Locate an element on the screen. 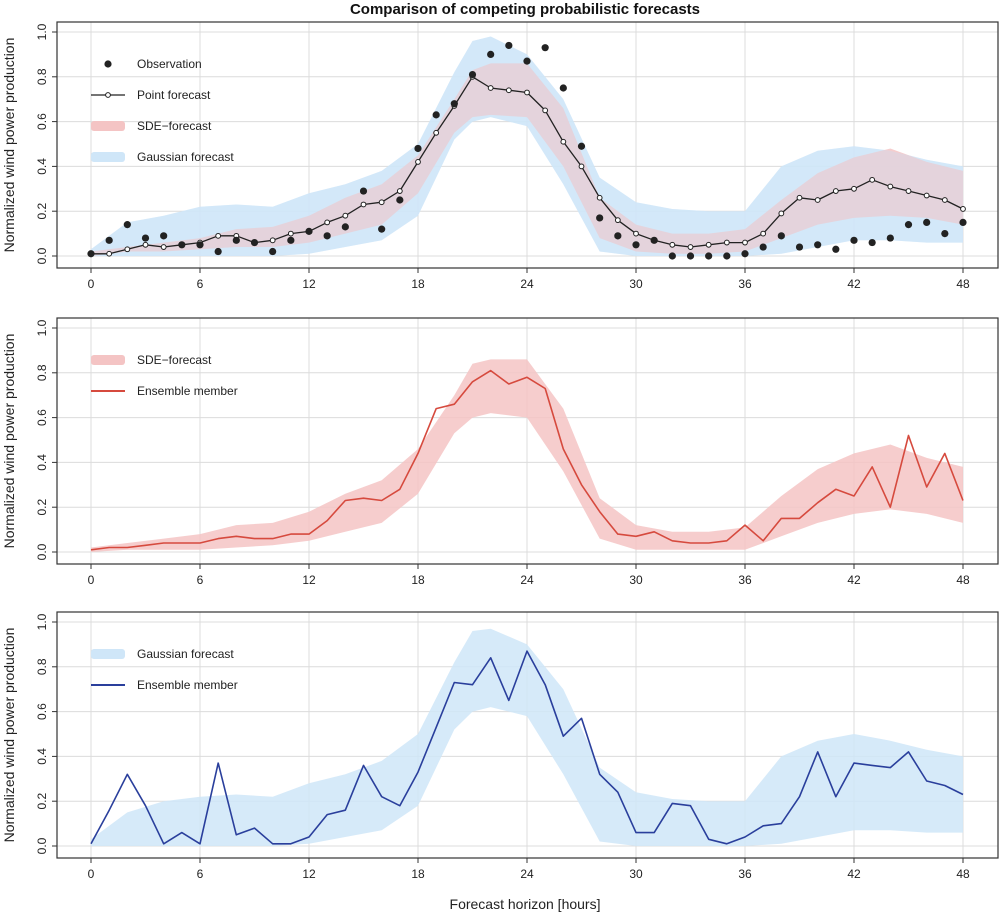 Image resolution: width=1000 pixels, height=914 pixels. legend-point-forecast-marker is located at coordinates (108, 95).